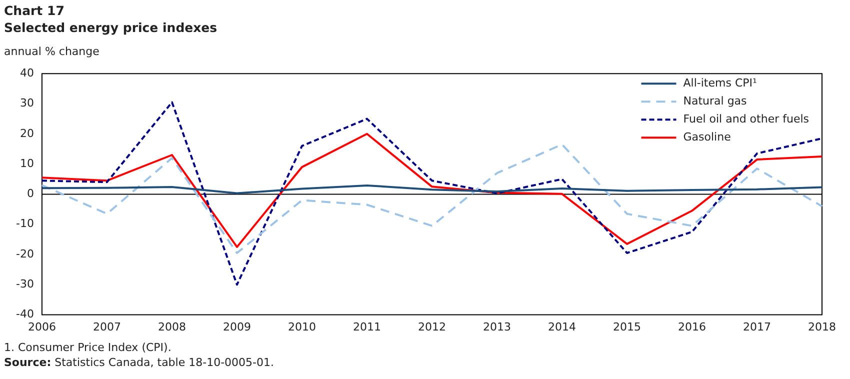 Image resolution: width=850 pixels, height=379 pixels. Describe the element at coordinates (236, 327) in the screenshot. I see `x-tick-label: 2009` at that location.